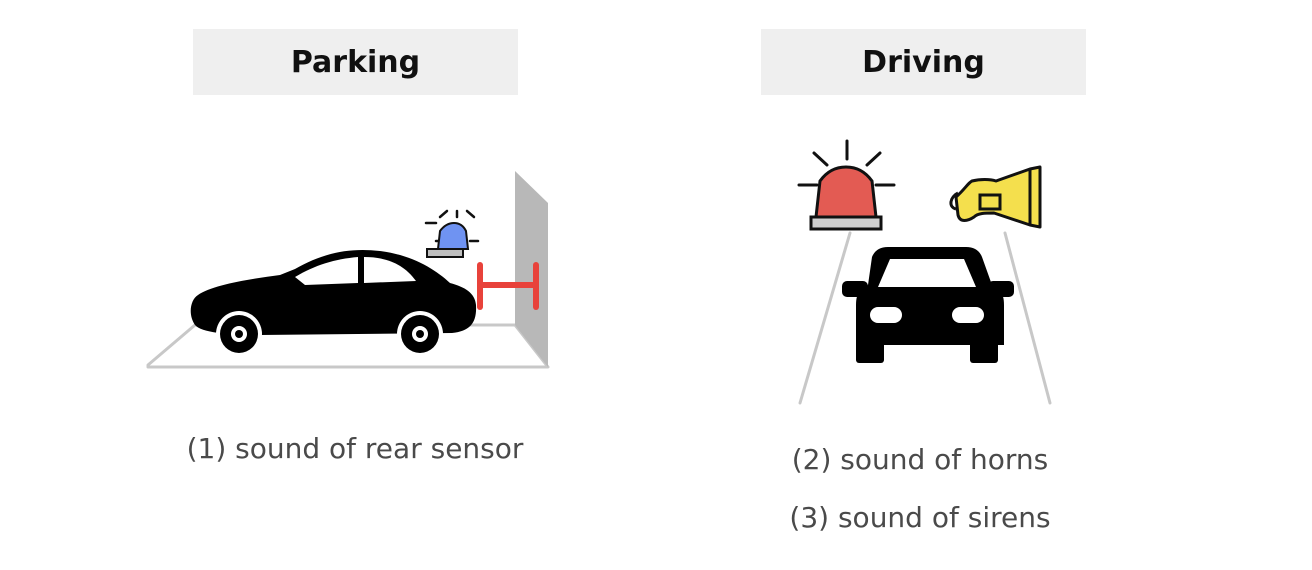 Image resolution: width=1312 pixels, height=570 pixels. I want to click on driving-title: Driving, so click(923, 62).